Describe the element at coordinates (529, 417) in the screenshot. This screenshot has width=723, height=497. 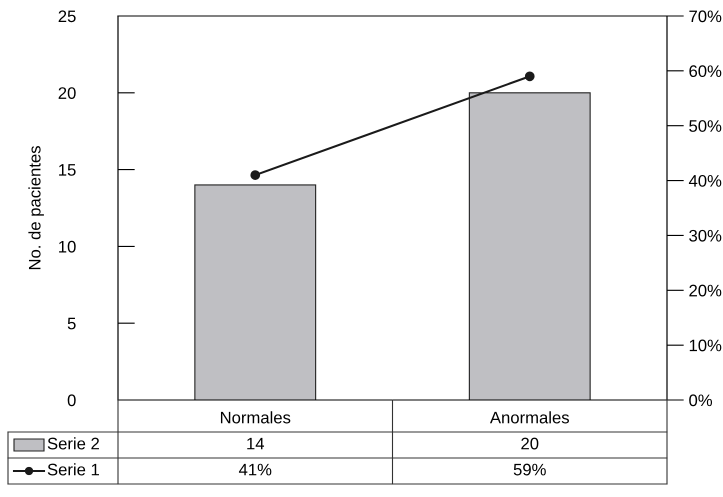
I see `x-tick-label: Anormales` at that location.